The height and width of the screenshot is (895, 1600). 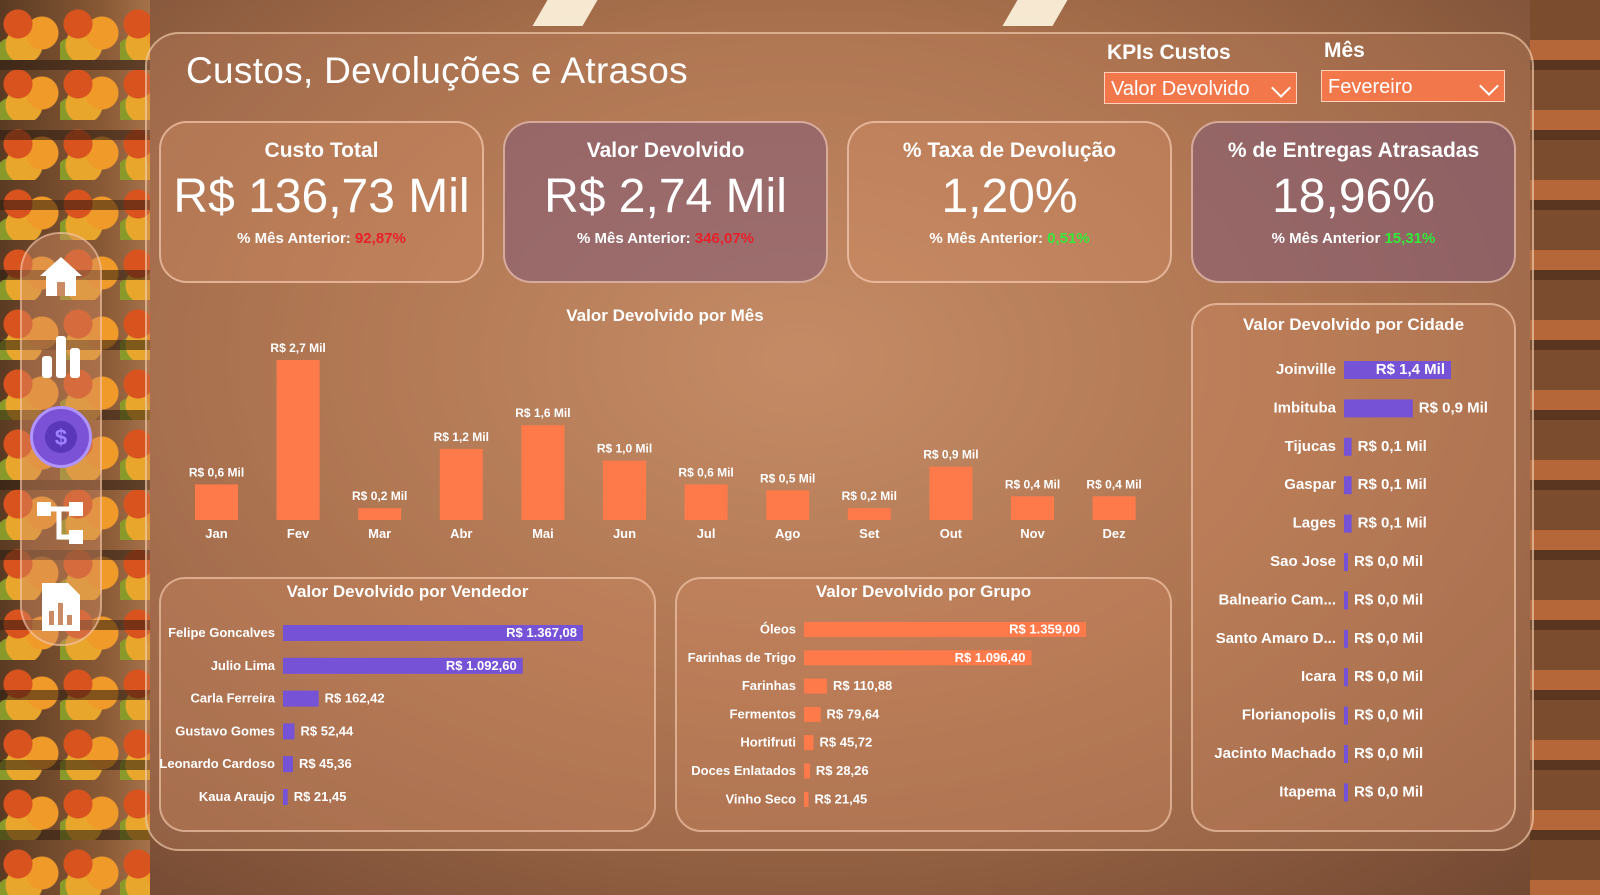 I want to click on category-label: Vinho Seco, so click(x=760, y=798).